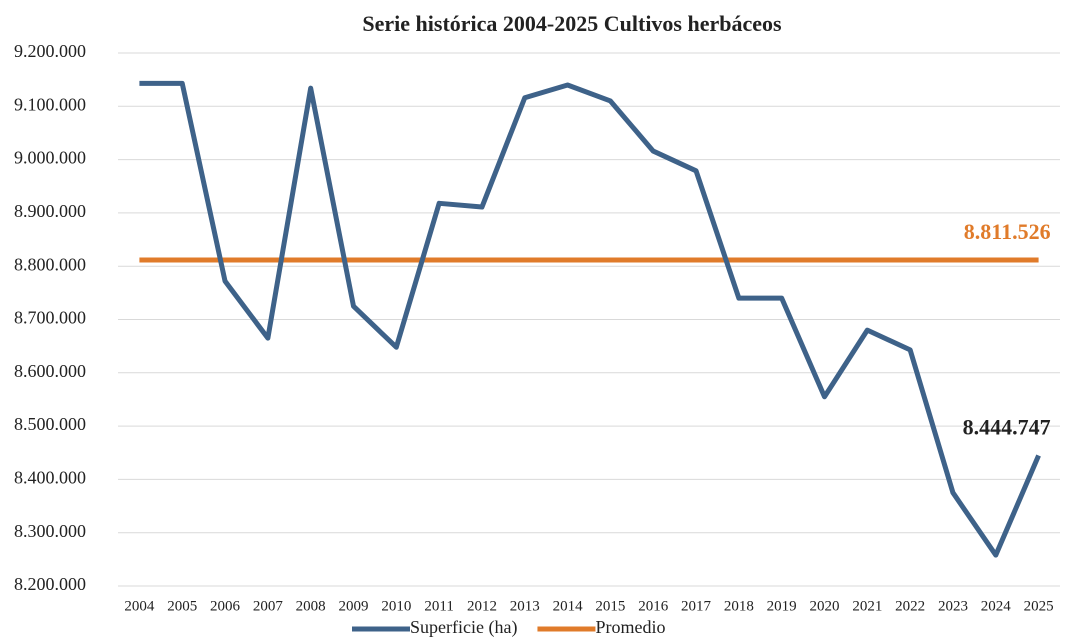  I want to click on legend-label: Promedio, so click(630, 627).